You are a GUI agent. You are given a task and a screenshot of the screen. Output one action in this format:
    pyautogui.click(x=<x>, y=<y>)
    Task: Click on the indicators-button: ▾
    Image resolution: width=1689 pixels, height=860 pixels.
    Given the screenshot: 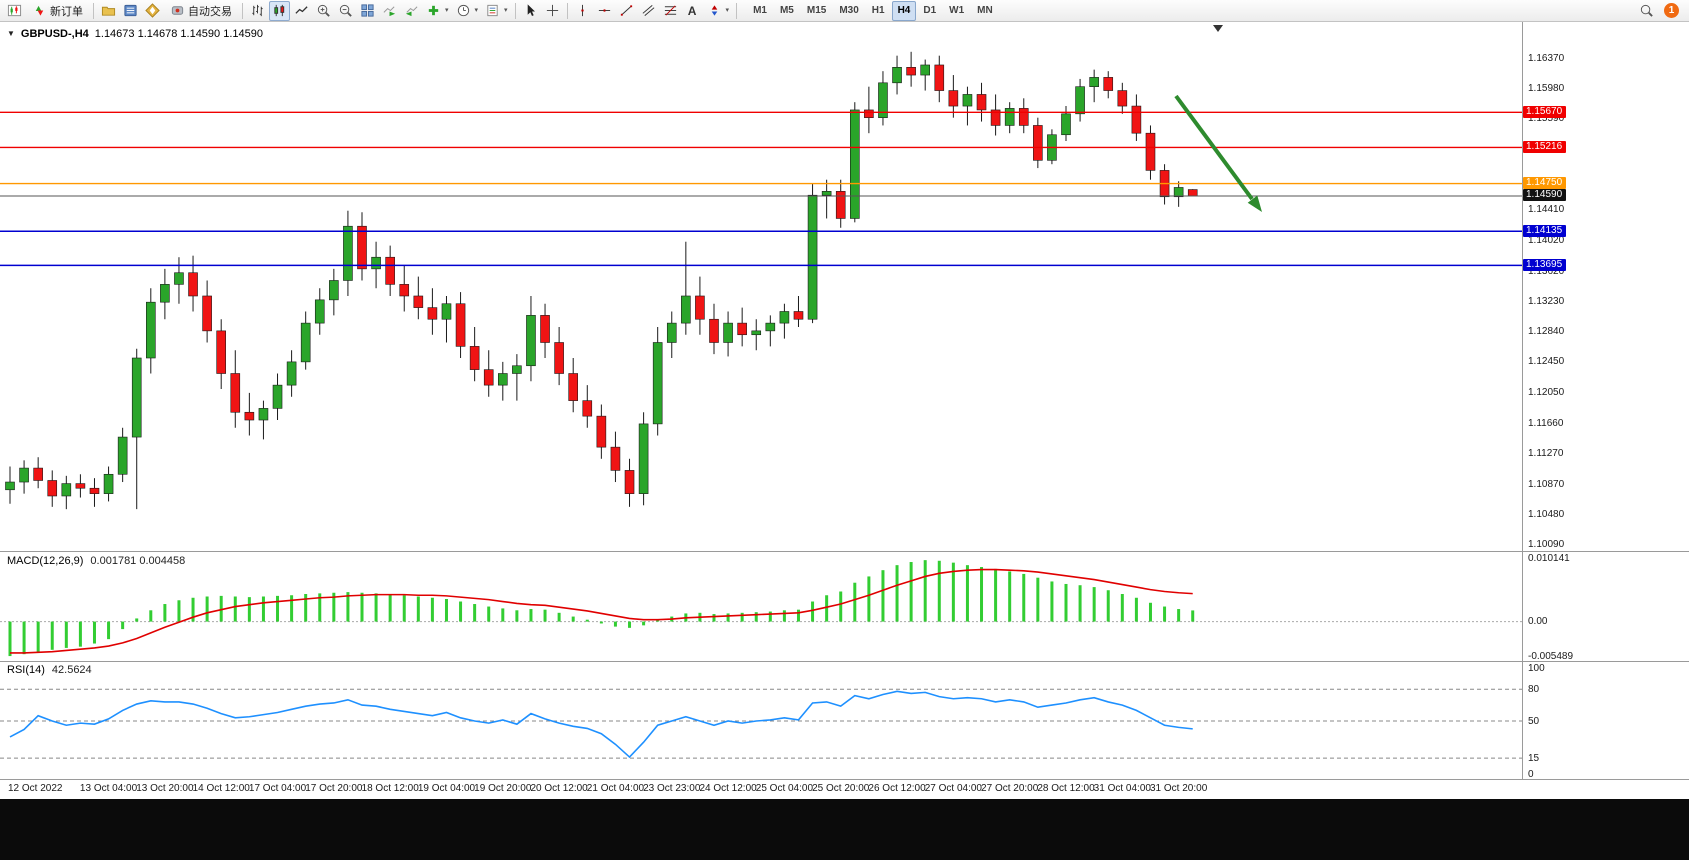 What is the action you would take?
    pyautogui.click(x=437, y=11)
    